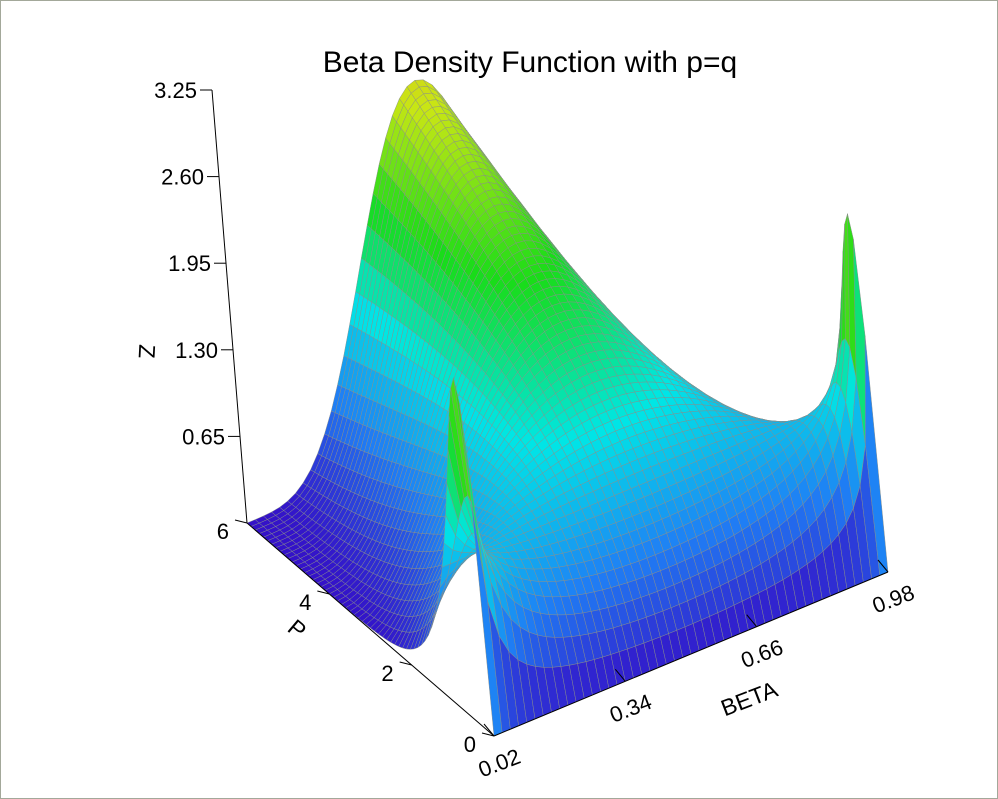 The image size is (998, 799). I want to click on beta-tick-label: 0.34, so click(630, 708).